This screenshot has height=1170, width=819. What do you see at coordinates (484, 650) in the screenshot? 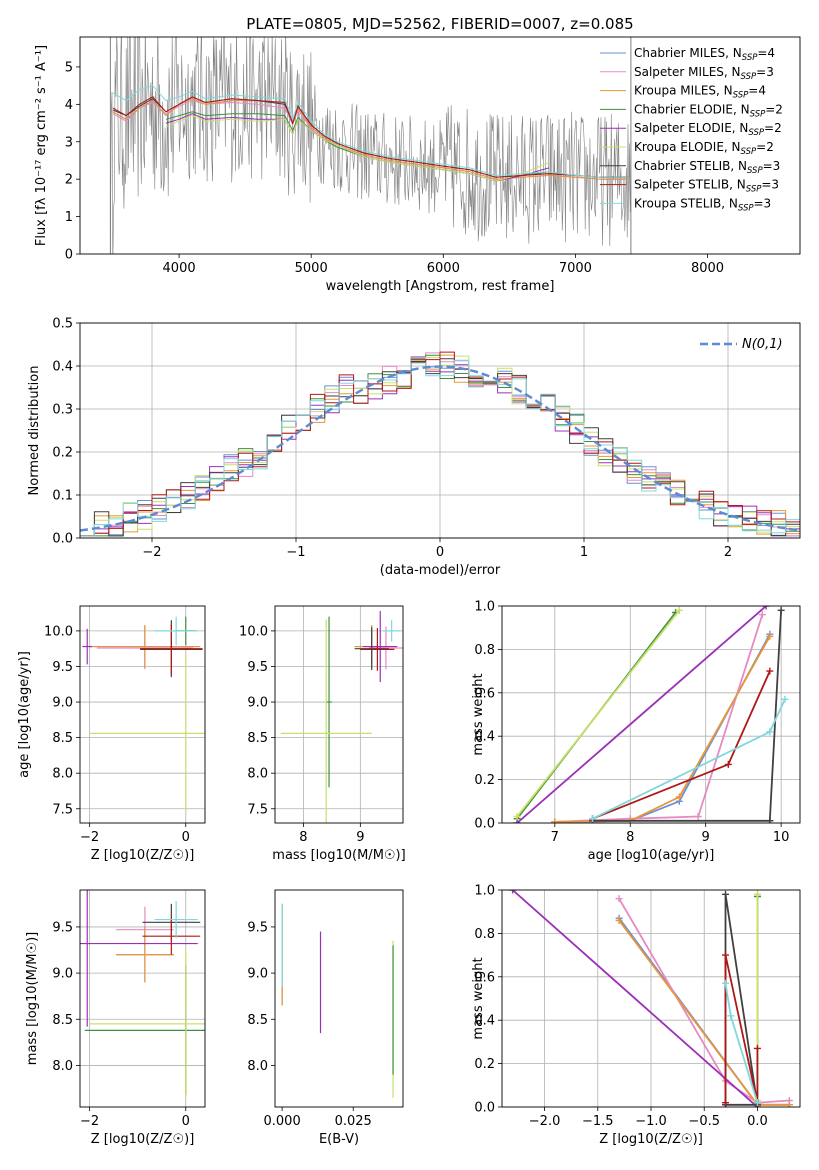
I see `weight_vs_age-ytick-label: 0.8` at bounding box center [484, 650].